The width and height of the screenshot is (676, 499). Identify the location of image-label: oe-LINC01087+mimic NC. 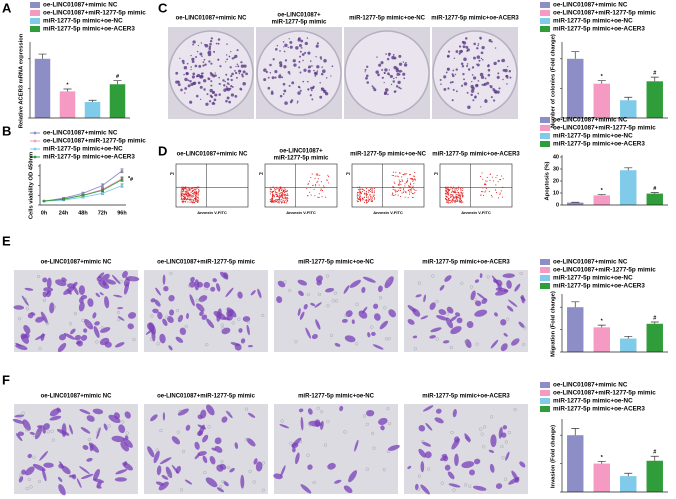
(77, 263).